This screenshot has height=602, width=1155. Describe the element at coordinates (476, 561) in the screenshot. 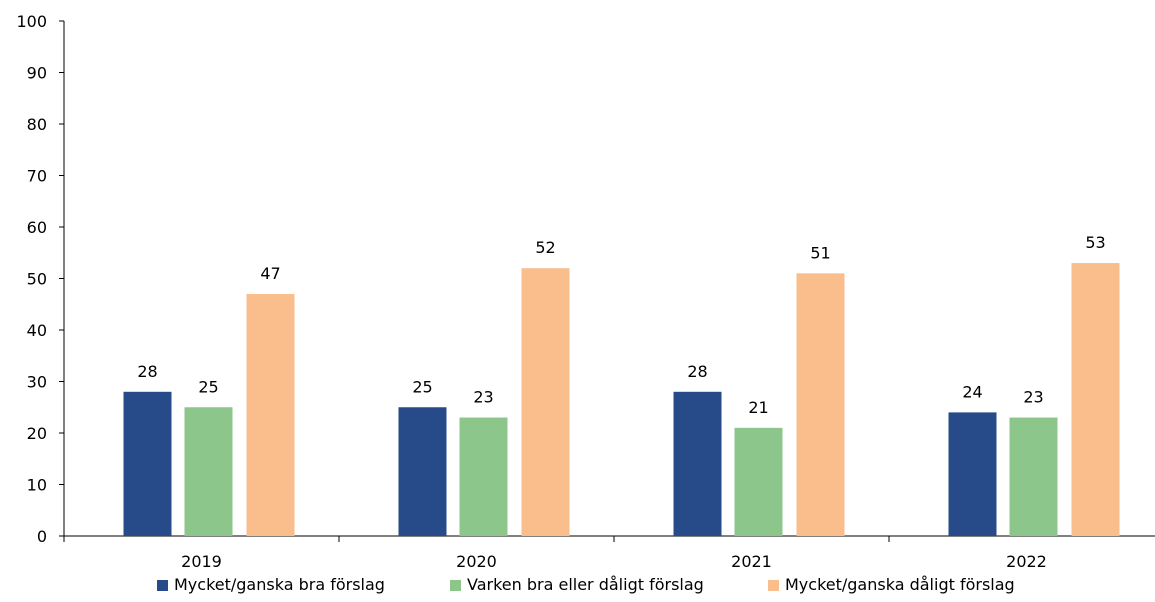

I see `x-tick-label: 2020` at that location.